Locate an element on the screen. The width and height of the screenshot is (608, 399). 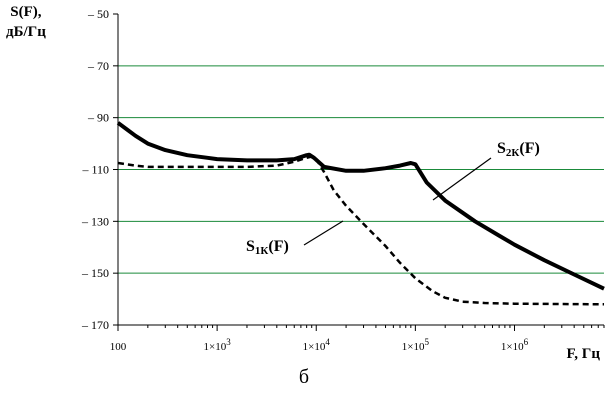
x-tick-label: 1×10³ is located at coordinates (218, 345).